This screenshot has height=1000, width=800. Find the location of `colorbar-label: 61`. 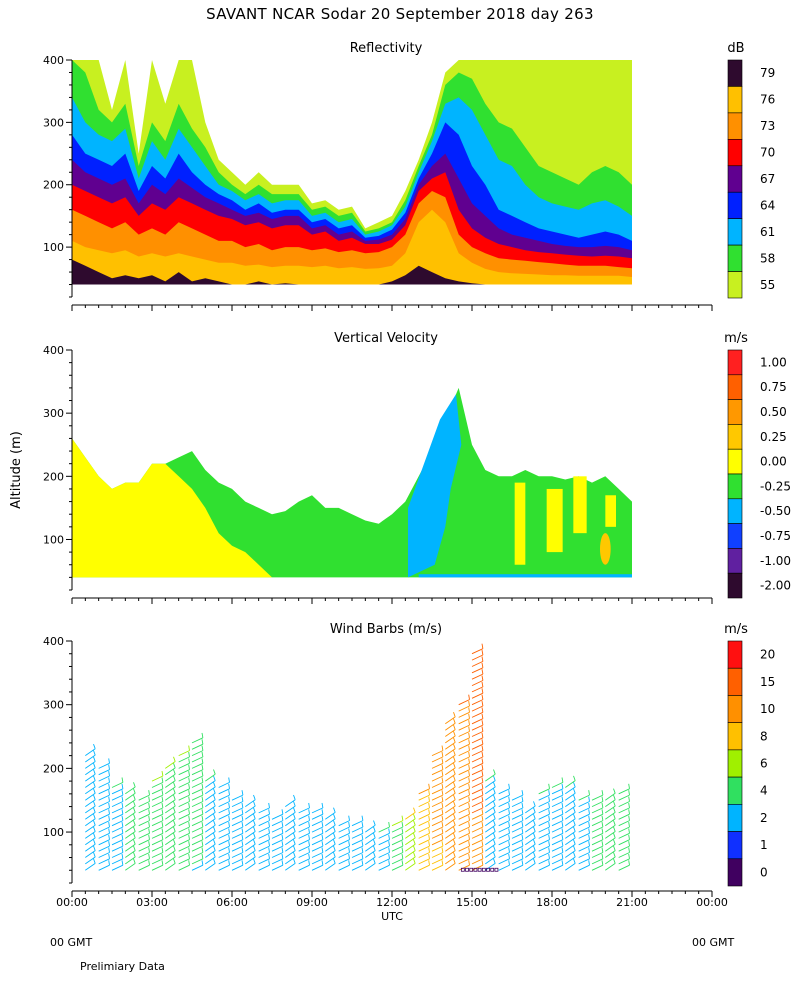

colorbar-label: 61 is located at coordinates (767, 232).